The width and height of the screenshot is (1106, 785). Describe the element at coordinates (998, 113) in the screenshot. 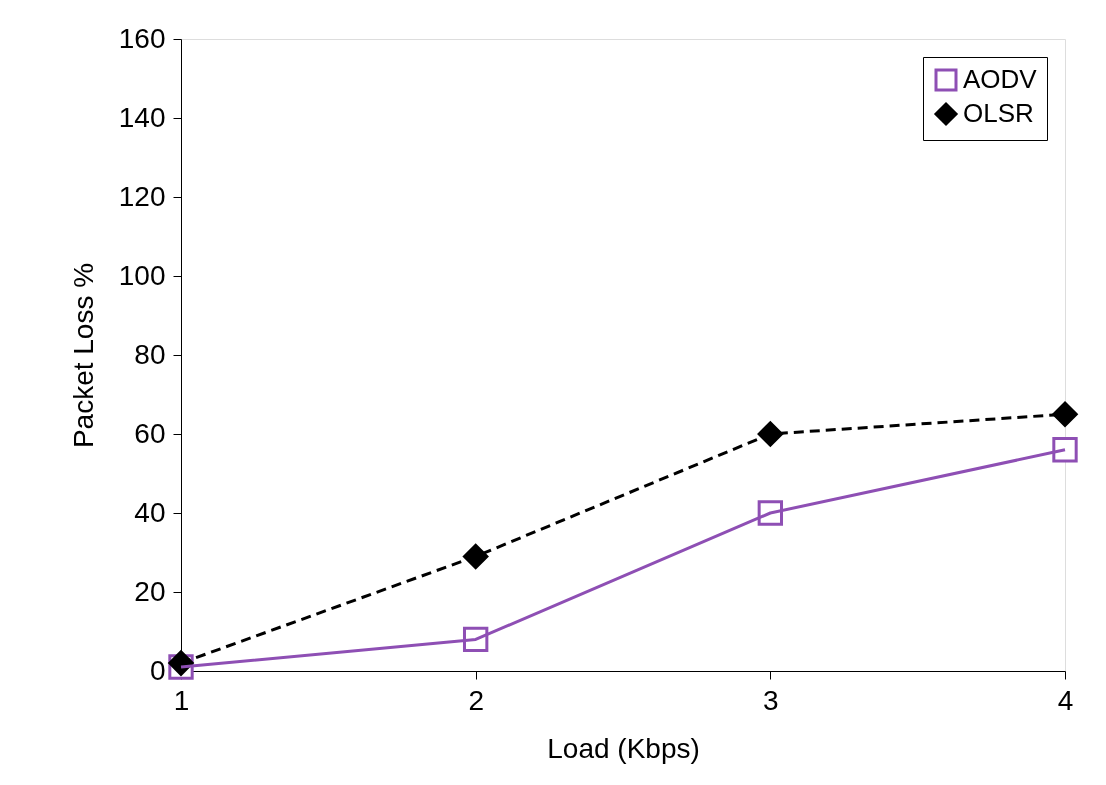

I see `legend-label: OLSR` at that location.